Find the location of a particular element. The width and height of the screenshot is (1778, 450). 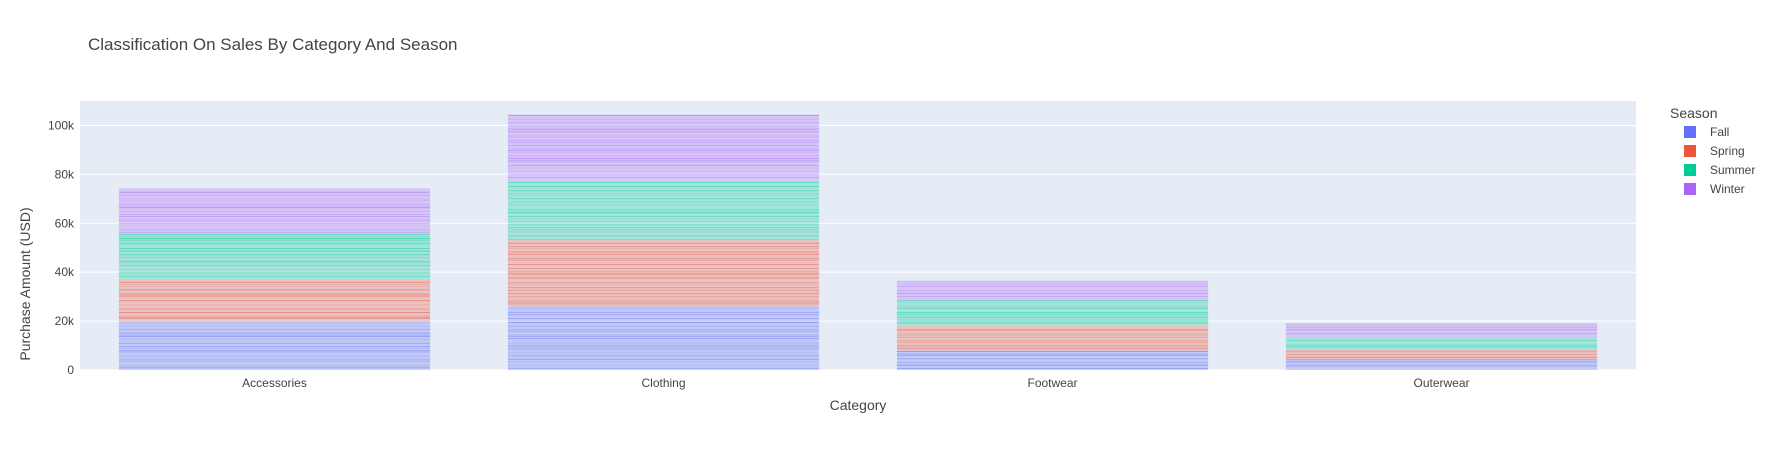

bar-fall-clothing is located at coordinates (663, 338).